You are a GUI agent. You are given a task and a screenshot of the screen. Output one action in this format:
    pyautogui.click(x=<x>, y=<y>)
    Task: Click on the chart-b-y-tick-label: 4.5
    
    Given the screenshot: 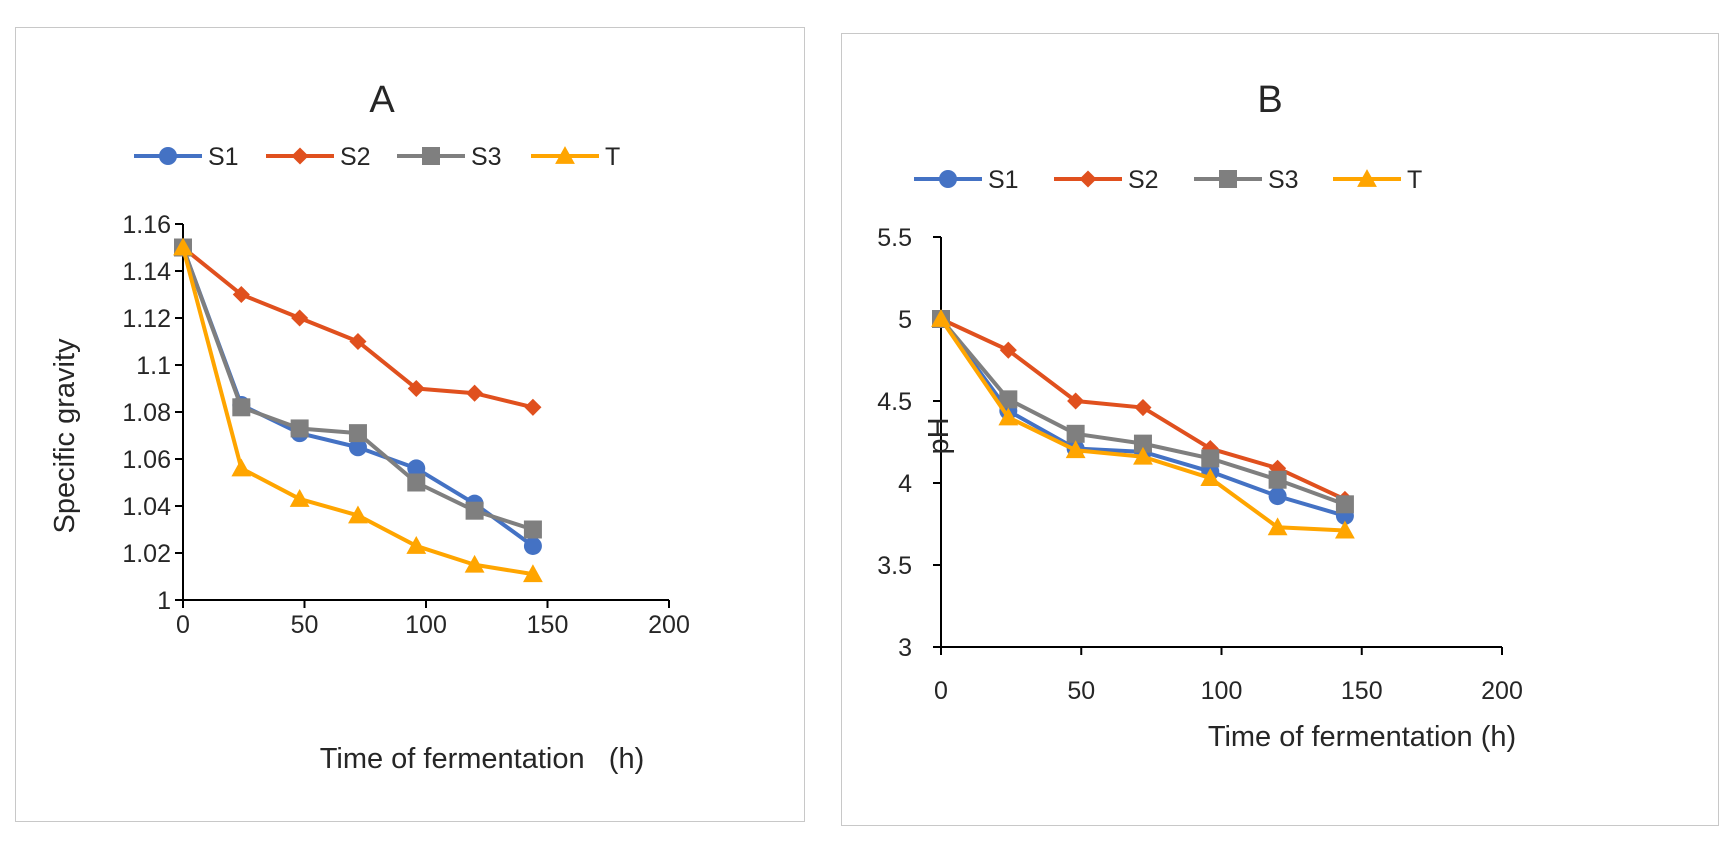 What is the action you would take?
    pyautogui.click(x=894, y=402)
    